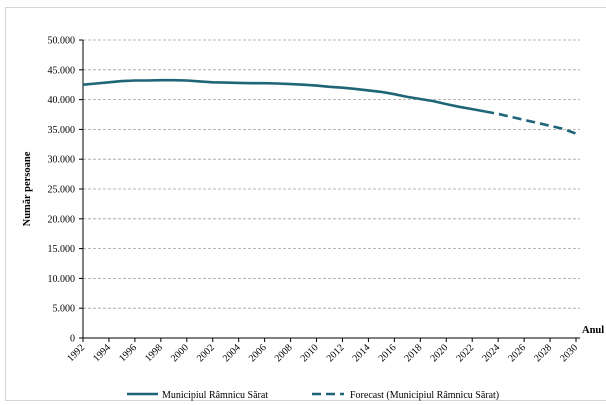 The width and height of the screenshot is (606, 405). Describe the element at coordinates (284, 95) in the screenshot. I see `series-line-historical` at that location.